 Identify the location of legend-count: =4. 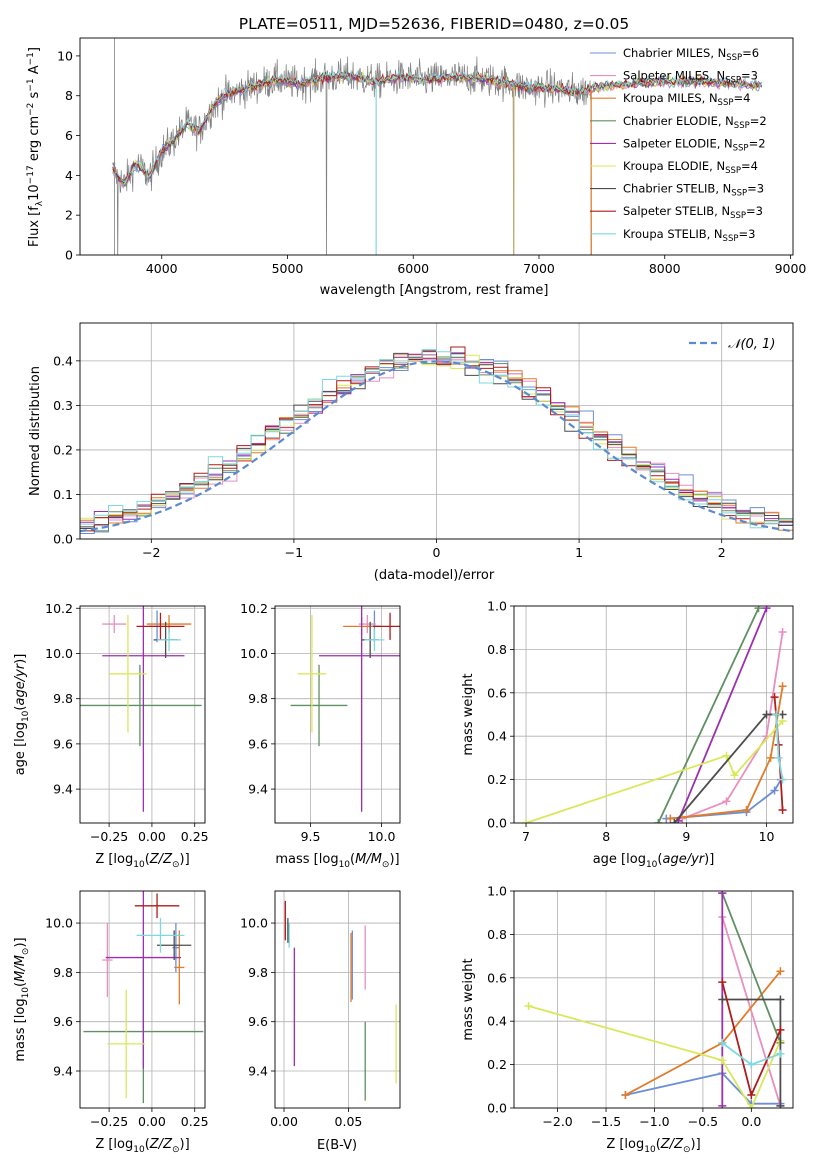
(741, 98).